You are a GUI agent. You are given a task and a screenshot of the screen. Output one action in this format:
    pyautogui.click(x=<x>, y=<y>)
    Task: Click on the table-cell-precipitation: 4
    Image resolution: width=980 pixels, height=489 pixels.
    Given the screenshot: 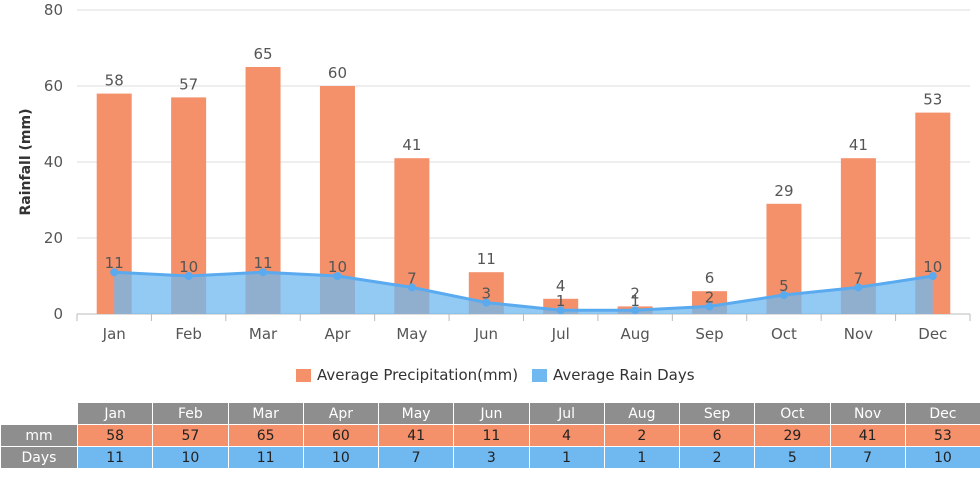 What is the action you would take?
    pyautogui.click(x=566, y=435)
    